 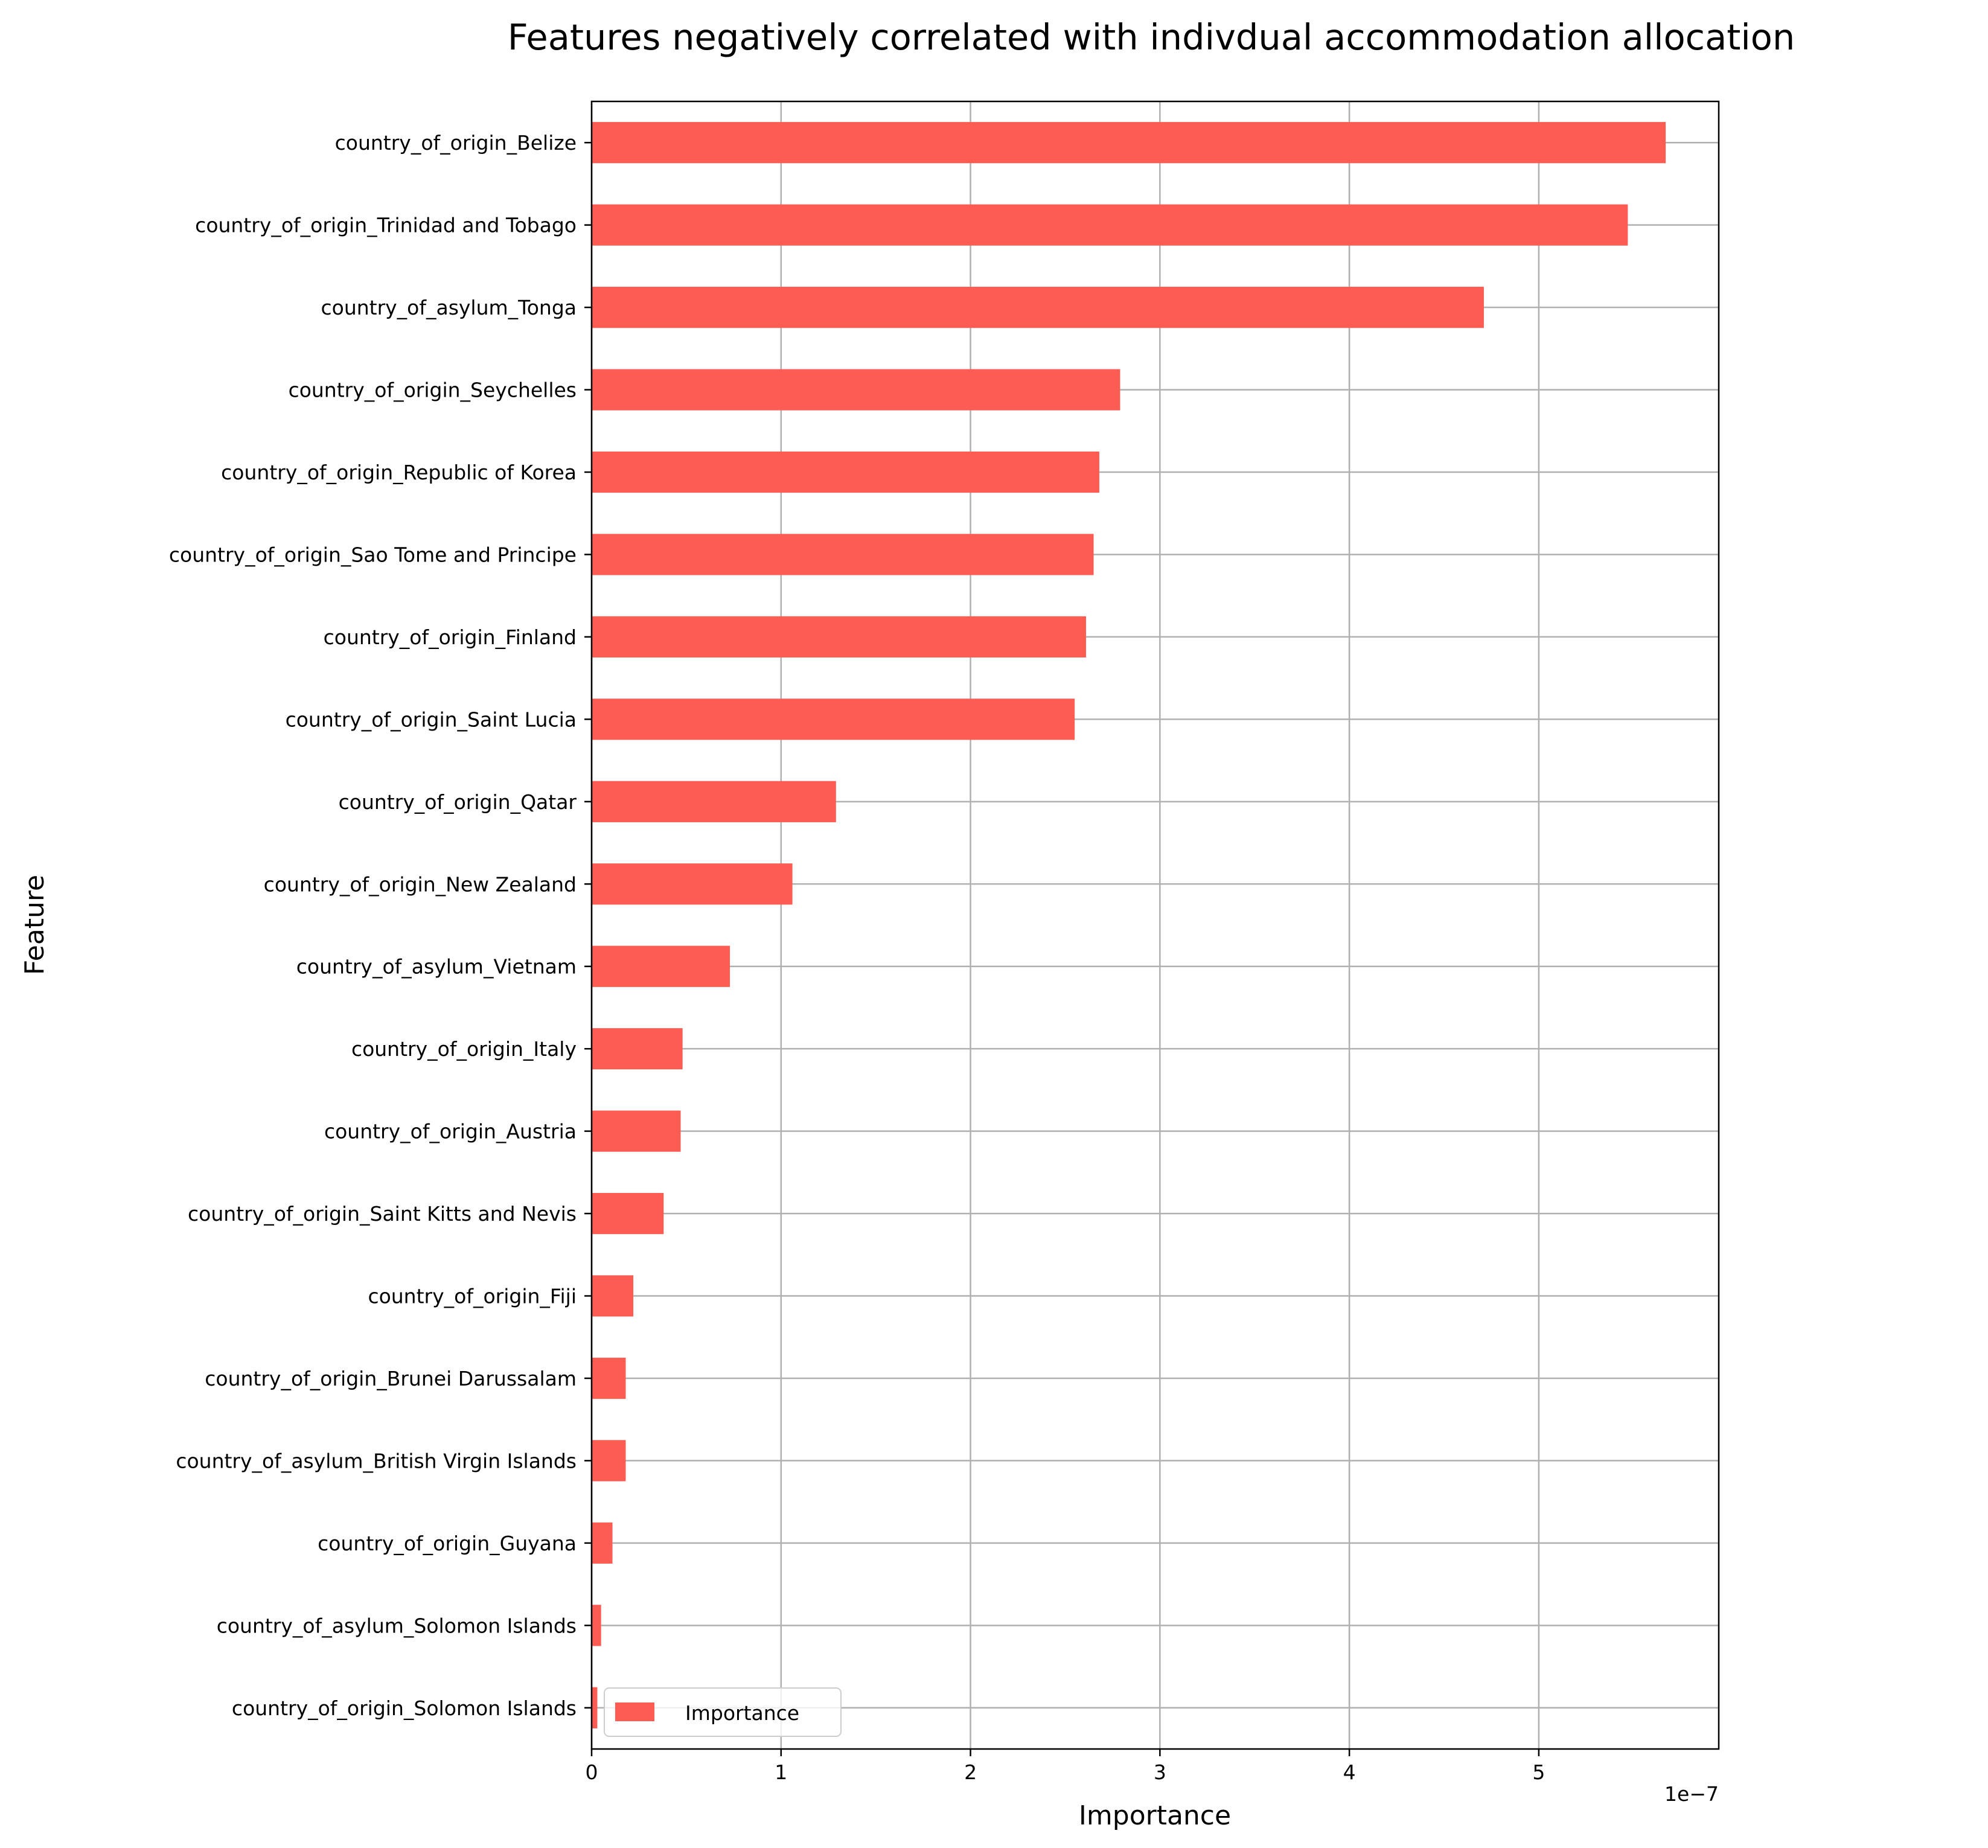 I want to click on y-tick-label: country_of_origin_Brunei Darussalam, so click(x=391, y=1378).